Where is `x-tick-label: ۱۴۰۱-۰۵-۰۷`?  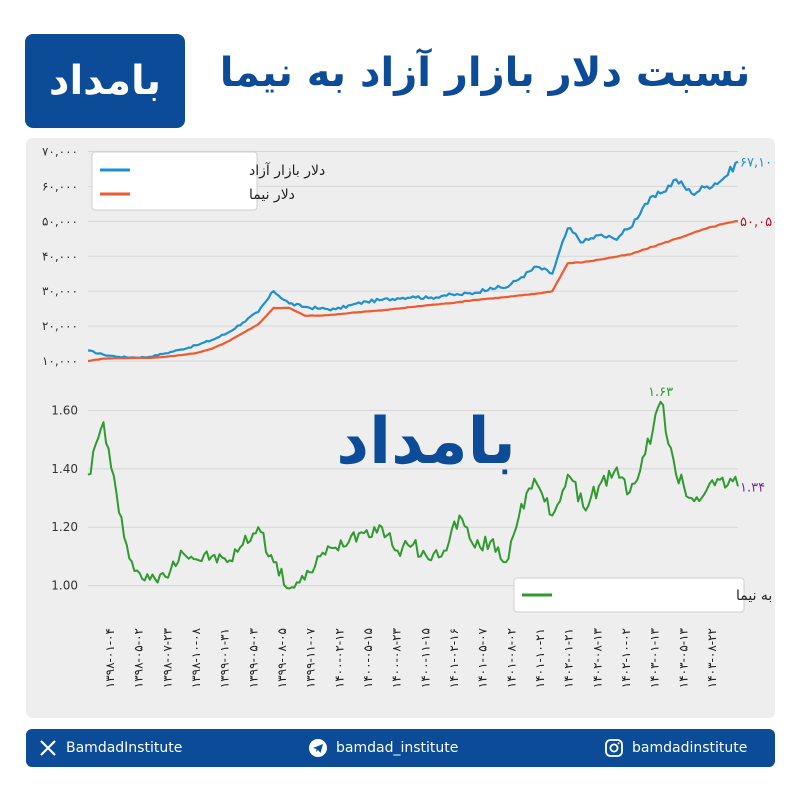 x-tick-label: ۱۴۰۱-۰۵-۰۷ is located at coordinates (483, 657).